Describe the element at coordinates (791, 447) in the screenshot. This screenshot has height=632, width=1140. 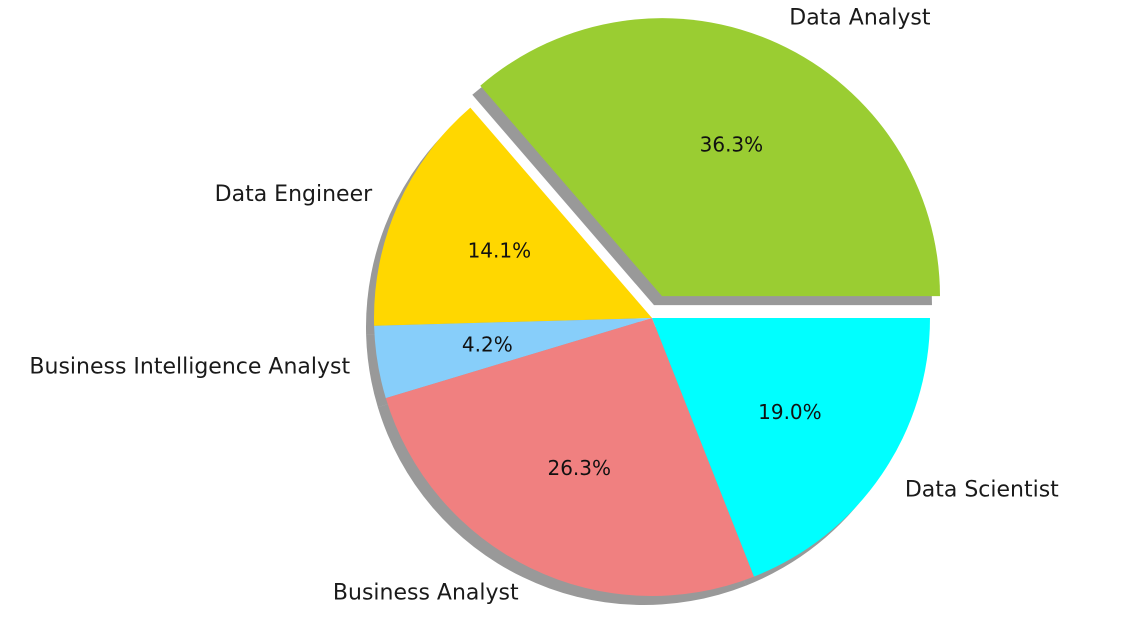
I see `slice-data-scientist` at that location.